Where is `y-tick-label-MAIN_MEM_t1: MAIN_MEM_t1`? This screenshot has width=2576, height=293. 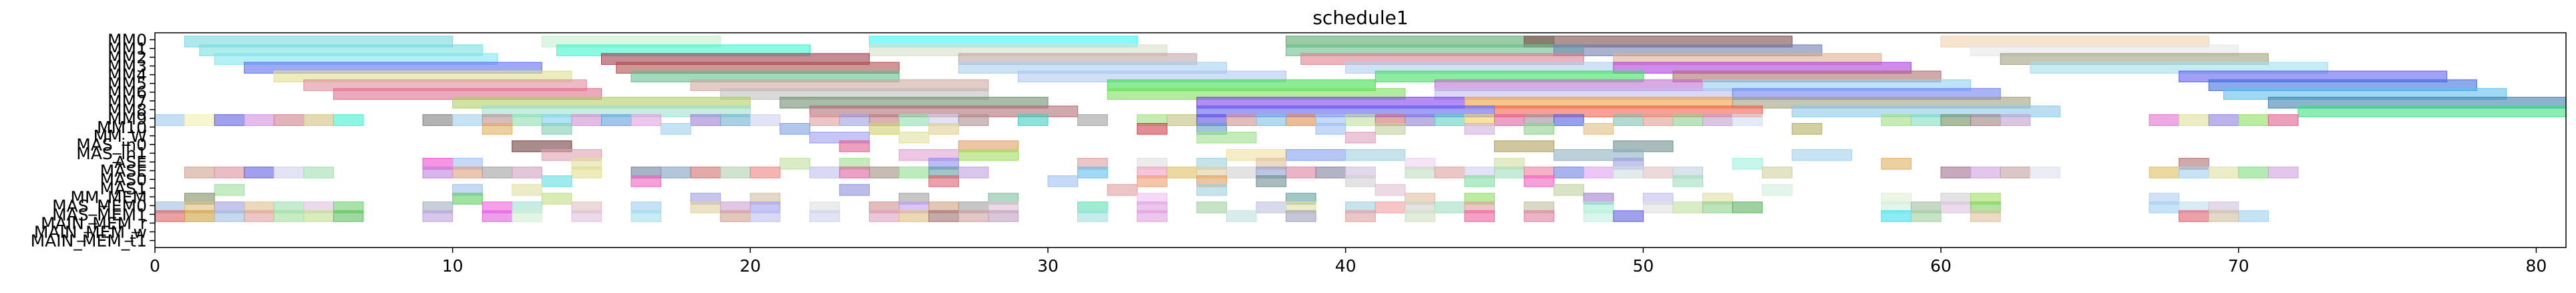
y-tick-label-MAIN_MEM_t1: MAIN_MEM_t1 is located at coordinates (89, 241).